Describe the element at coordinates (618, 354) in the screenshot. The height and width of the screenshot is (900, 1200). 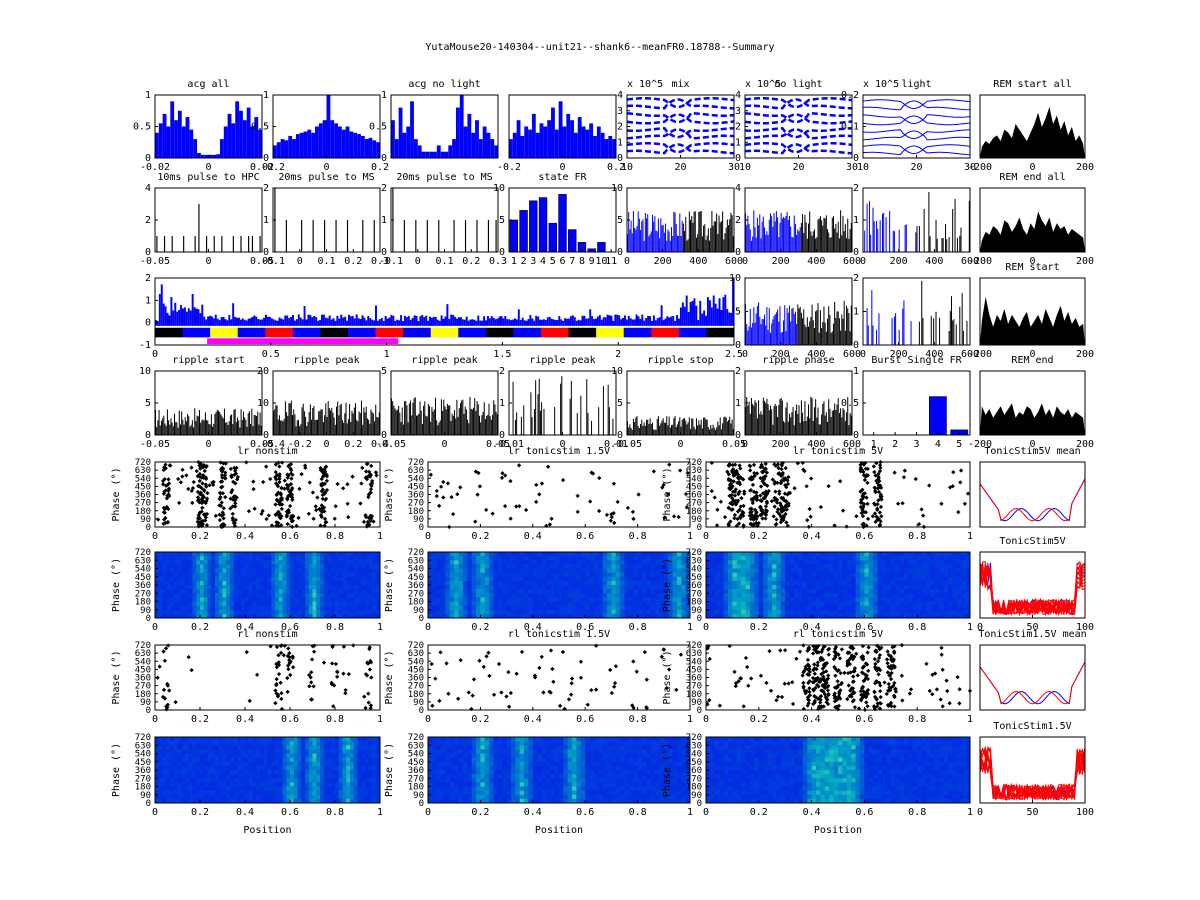
I see `x-tick-label: 2` at that location.